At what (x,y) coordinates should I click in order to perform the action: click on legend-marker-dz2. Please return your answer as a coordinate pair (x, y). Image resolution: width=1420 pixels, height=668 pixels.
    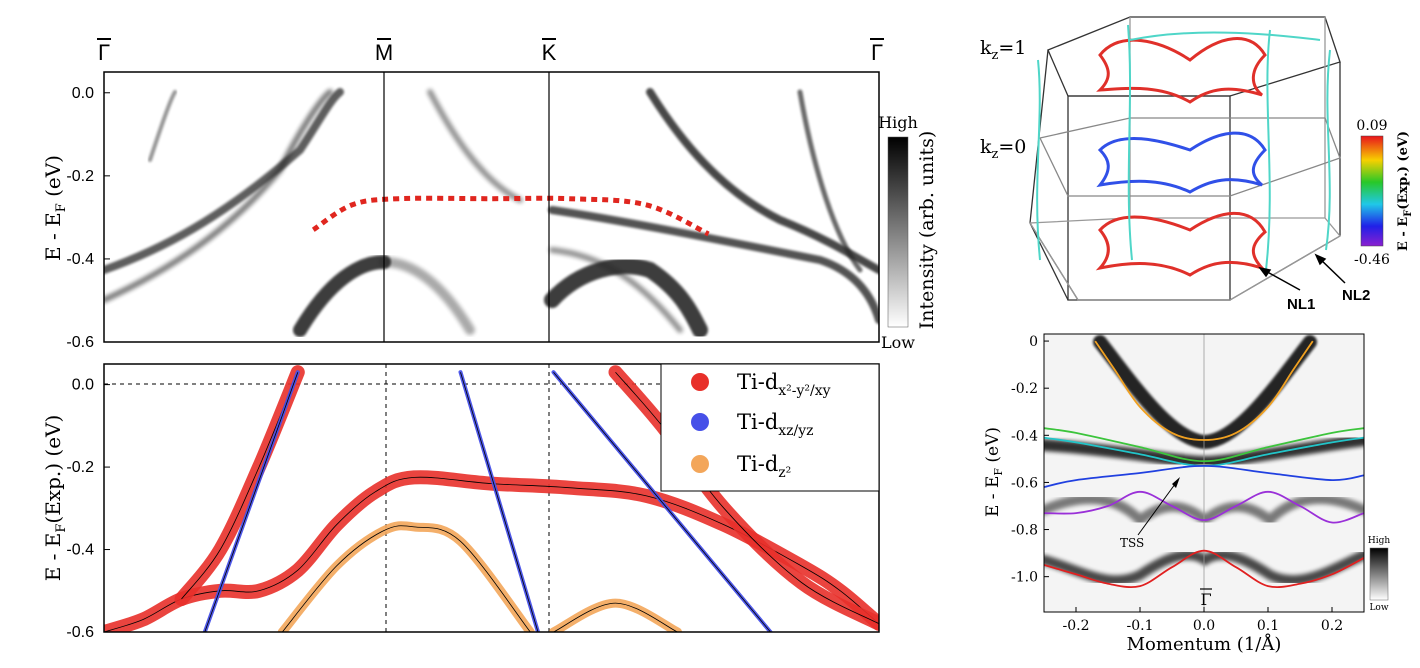
    Looking at the image, I should click on (700, 464).